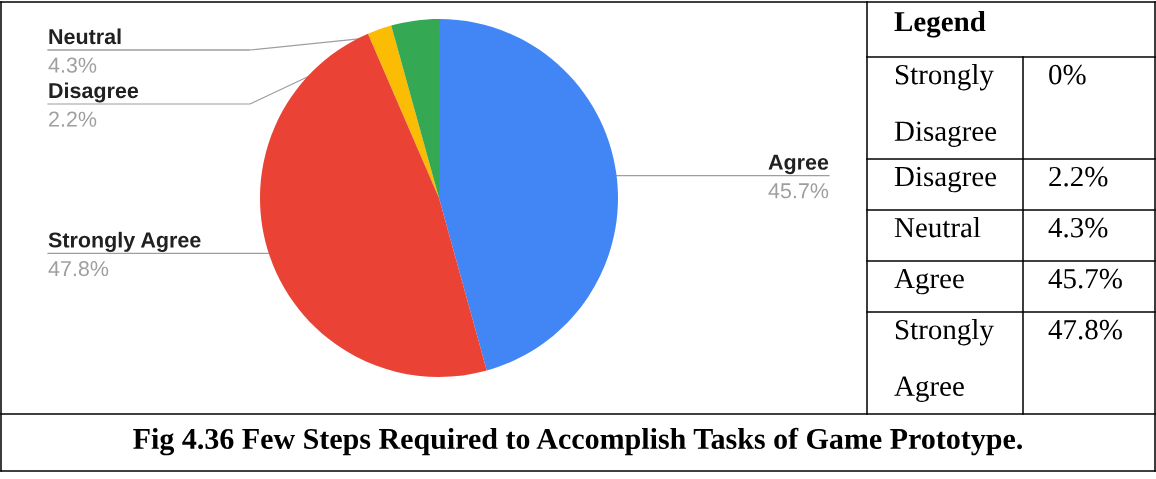 Image resolution: width=1156 pixels, height=479 pixels. What do you see at coordinates (577, 441) in the screenshot?
I see `text: Fig 4.36 Few Steps Required to Accomplish Tasks of Game Prototype.` at bounding box center [577, 441].